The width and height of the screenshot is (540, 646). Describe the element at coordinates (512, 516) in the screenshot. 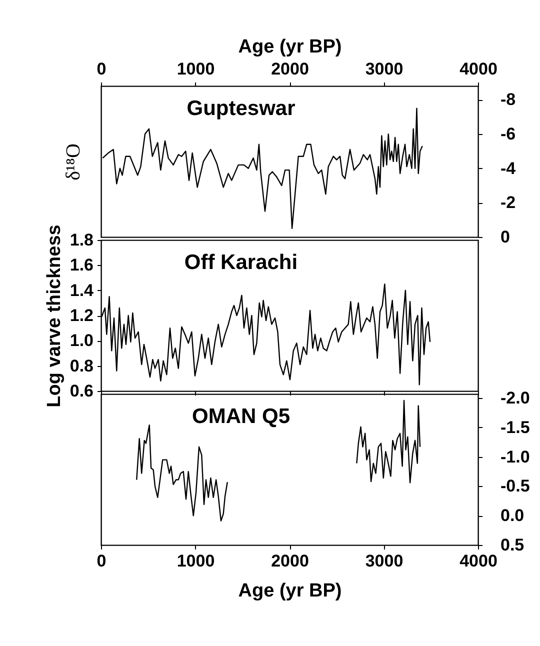

I see `y-tick-label: 0.0` at that location.